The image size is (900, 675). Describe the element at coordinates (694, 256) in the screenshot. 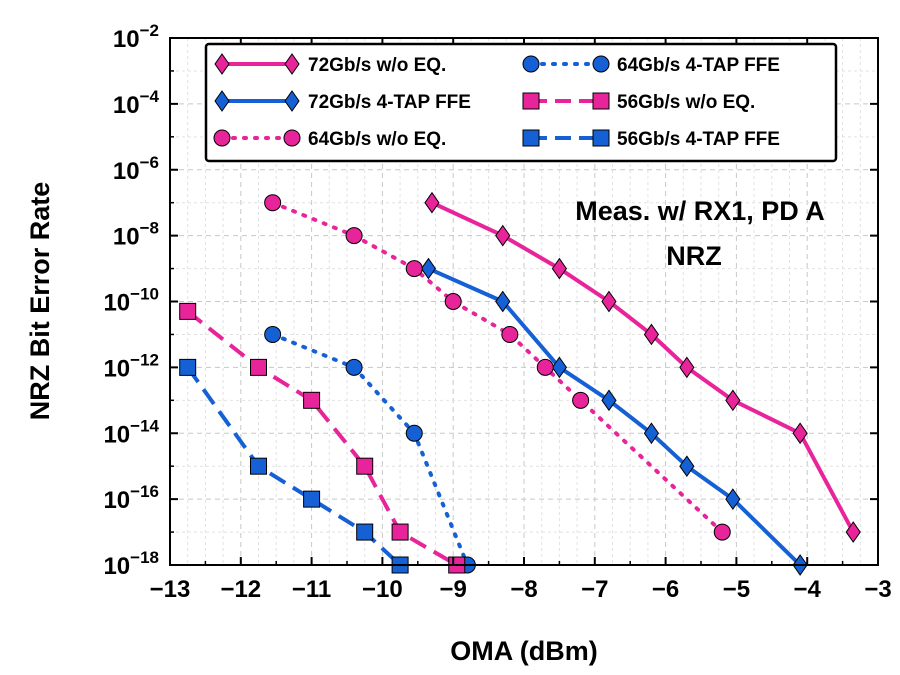

I see `annotation-modulation: NRZ` at that location.